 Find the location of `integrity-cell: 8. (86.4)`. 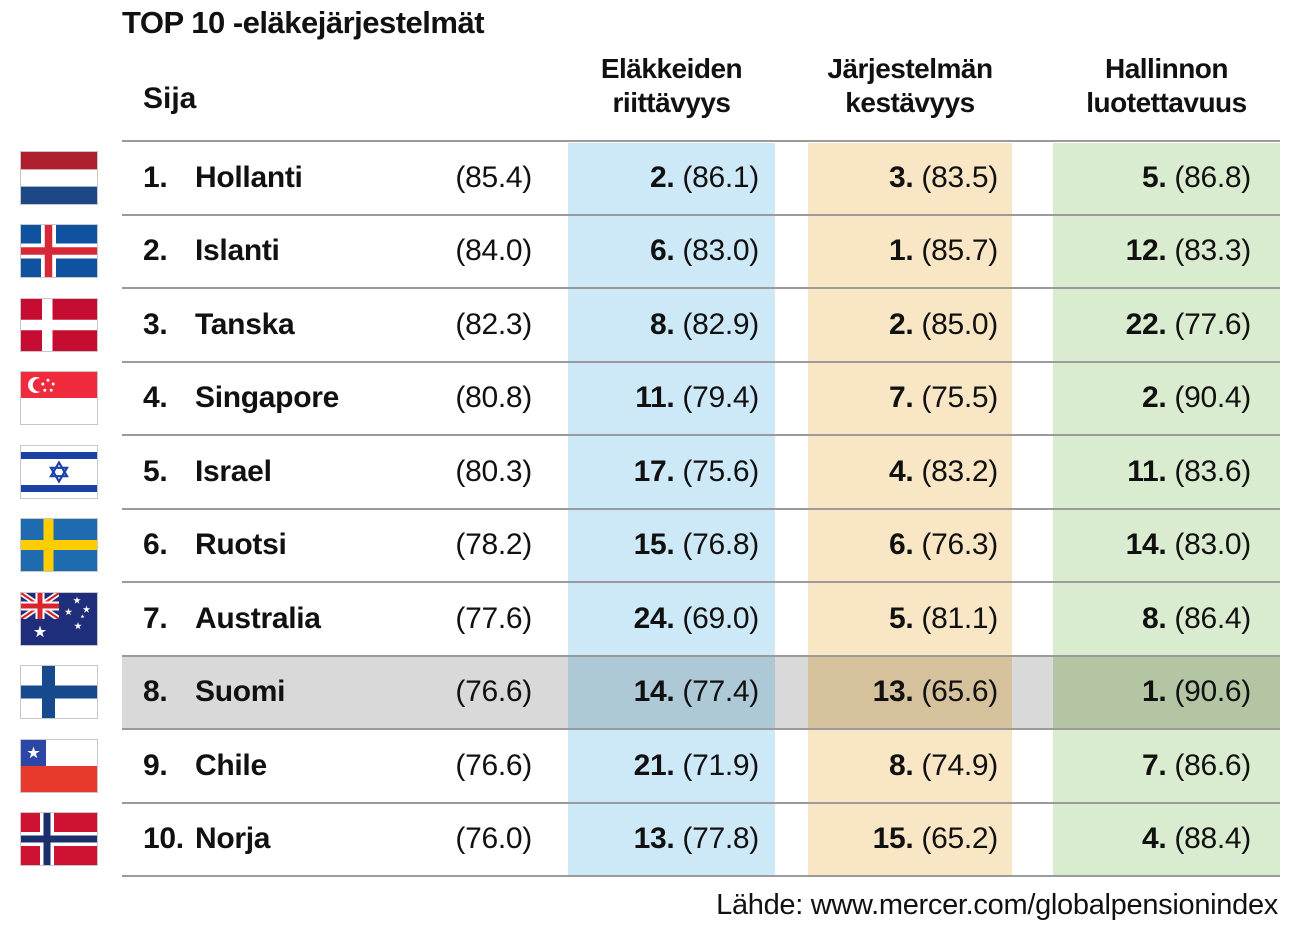

integrity-cell: 8. (86.4) is located at coordinates (1166, 619).